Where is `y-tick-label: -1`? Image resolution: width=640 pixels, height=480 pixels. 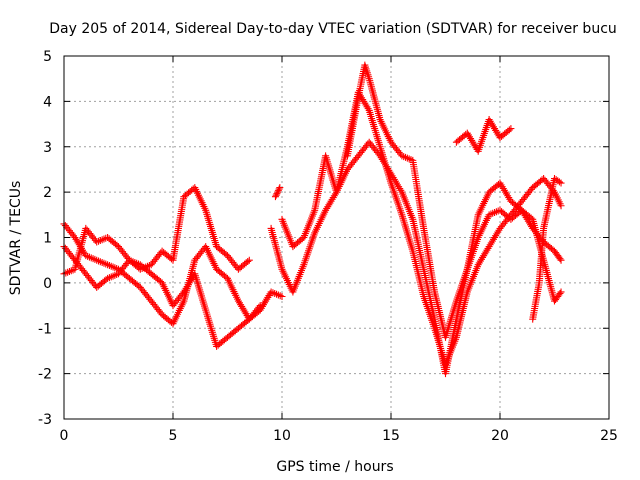
y-tick-label: -1 is located at coordinates (45, 329).